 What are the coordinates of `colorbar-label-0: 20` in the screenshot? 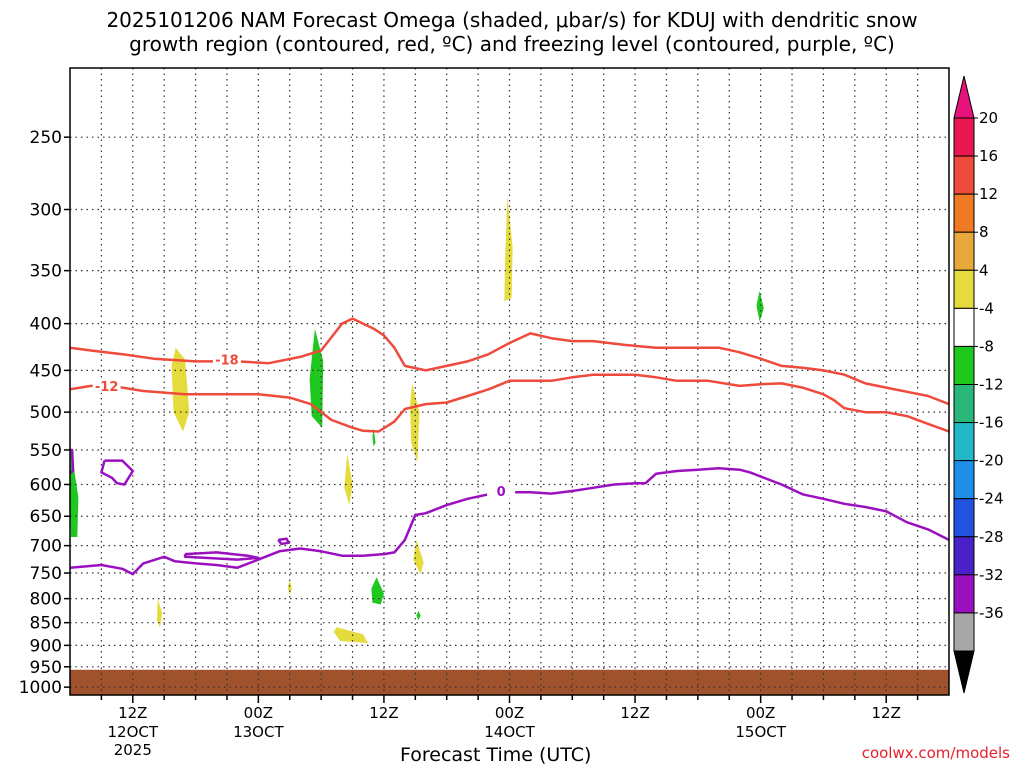 It's located at (988, 118).